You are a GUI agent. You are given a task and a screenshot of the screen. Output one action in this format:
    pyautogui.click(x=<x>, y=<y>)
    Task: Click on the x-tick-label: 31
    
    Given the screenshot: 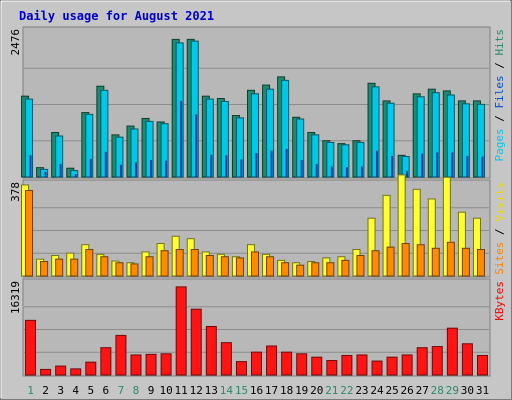 What is the action you would take?
    pyautogui.click(x=482, y=390)
    